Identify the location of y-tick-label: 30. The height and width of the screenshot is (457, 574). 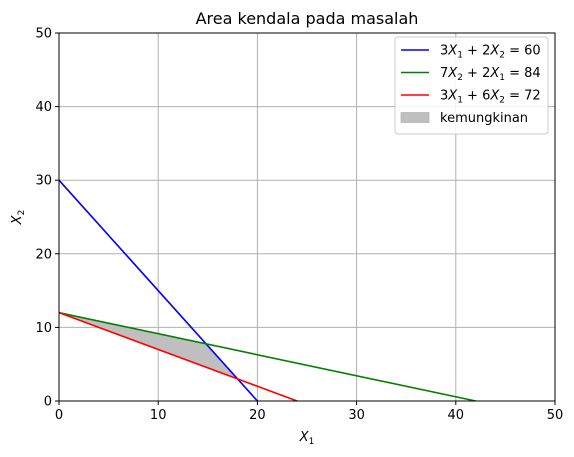
(43, 181).